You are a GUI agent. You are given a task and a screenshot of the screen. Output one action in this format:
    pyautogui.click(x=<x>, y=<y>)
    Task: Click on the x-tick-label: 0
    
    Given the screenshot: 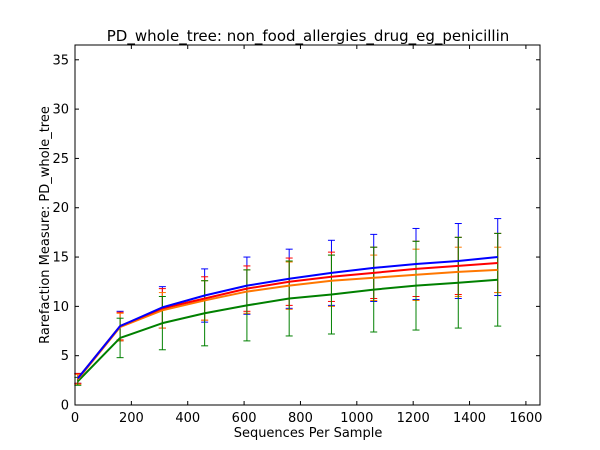 What is the action you would take?
    pyautogui.click(x=75, y=418)
    